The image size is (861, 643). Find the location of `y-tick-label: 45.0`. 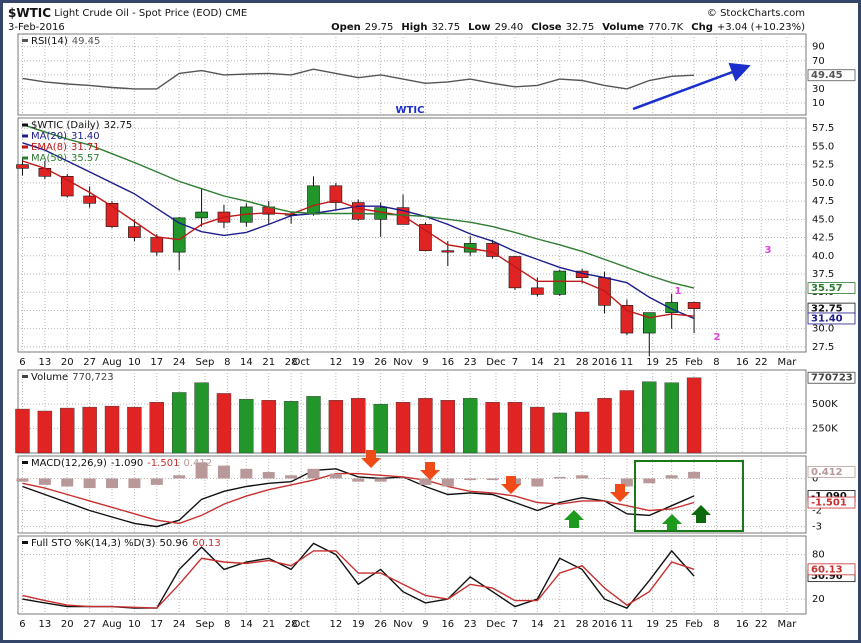

y-tick-label: 45.0 is located at coordinates (823, 219).